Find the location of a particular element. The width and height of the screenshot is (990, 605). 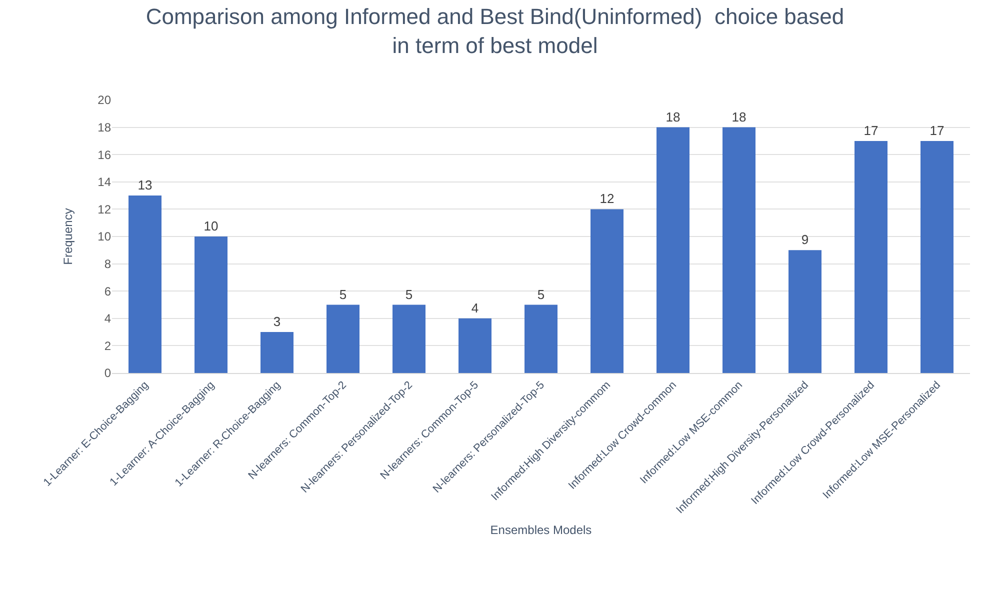

data-label: 12 is located at coordinates (607, 198).